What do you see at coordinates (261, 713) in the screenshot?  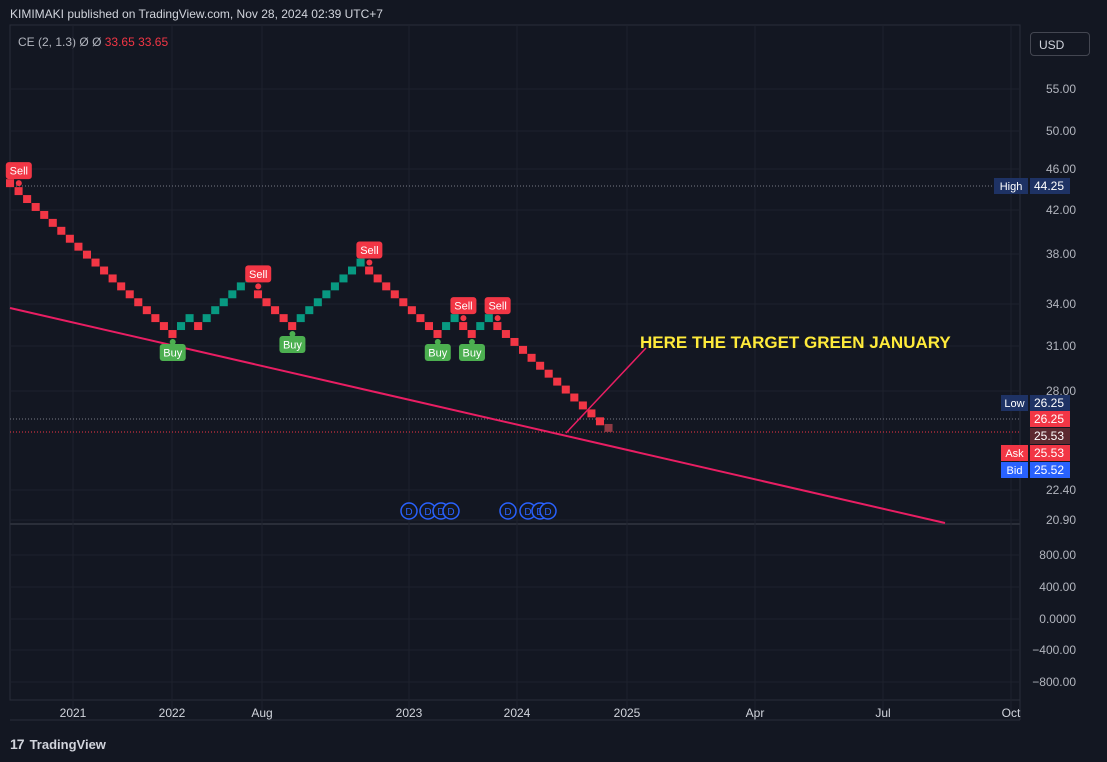 I see `time-tick-label: Aug` at bounding box center [261, 713].